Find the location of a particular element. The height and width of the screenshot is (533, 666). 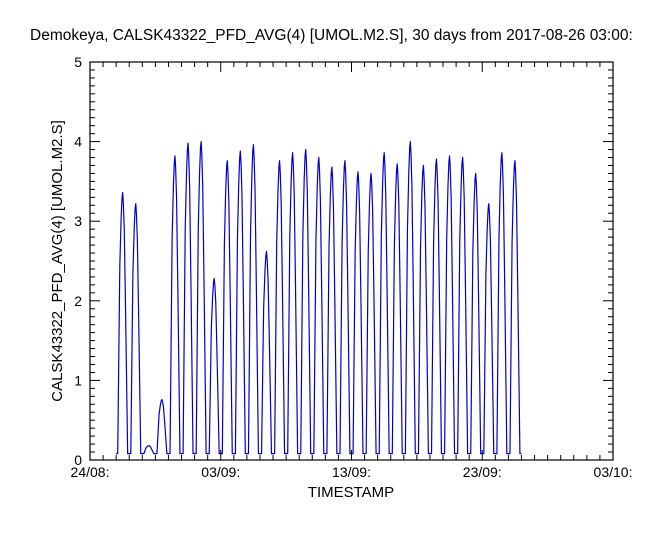

y-axis-title: CALSK43322_PFD_AVG(4) [UMOL.M2.S] is located at coordinates (57, 261).